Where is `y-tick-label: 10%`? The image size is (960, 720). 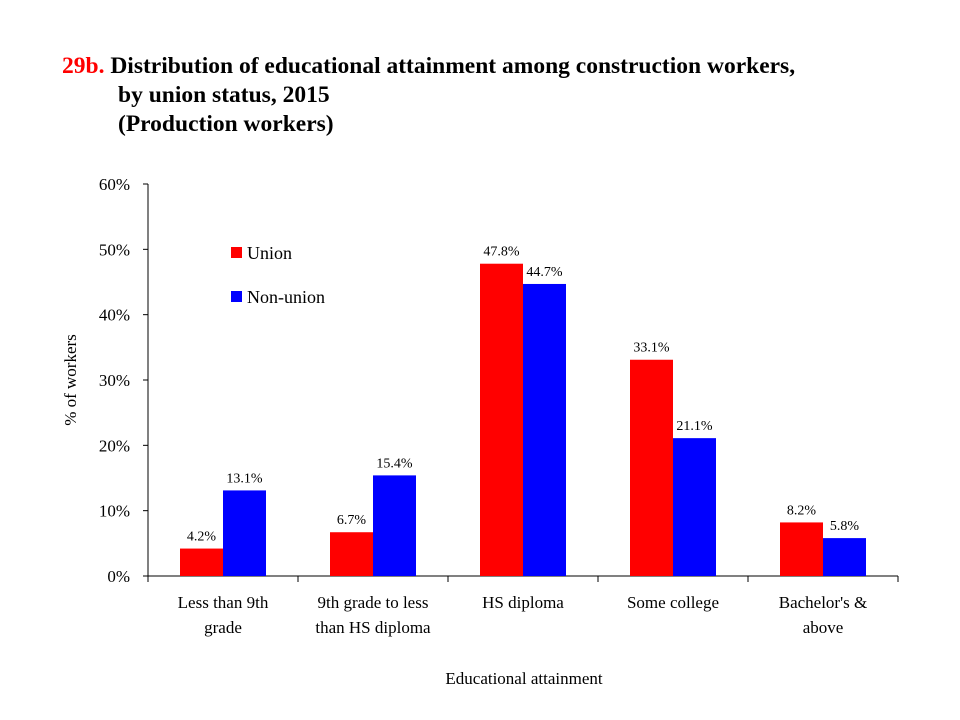
y-tick-label: 10% is located at coordinates (114, 511).